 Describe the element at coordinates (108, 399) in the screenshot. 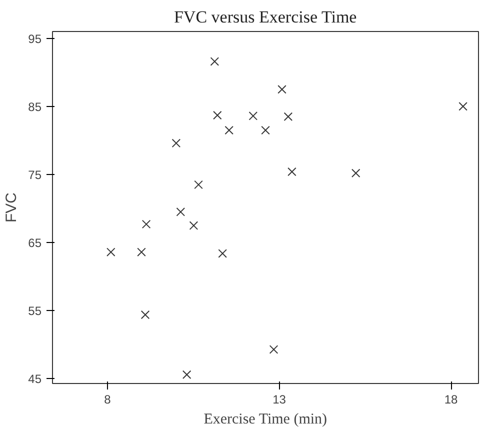

I see `x-tick-label: 8` at that location.